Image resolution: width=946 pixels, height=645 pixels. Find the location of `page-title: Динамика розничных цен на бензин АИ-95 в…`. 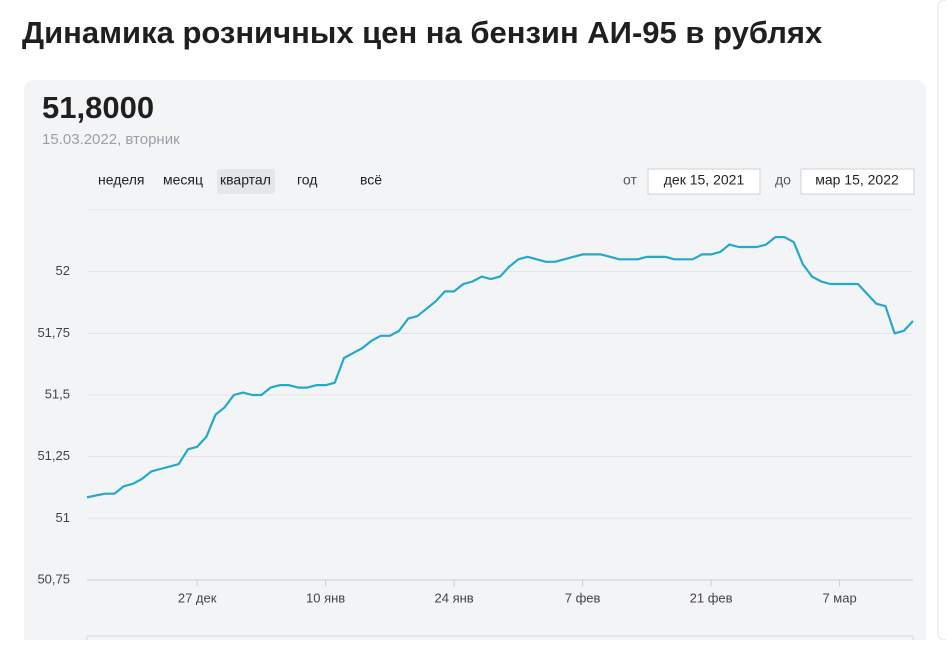

page-title: Динамика розничных цен на бензин АИ-95 в… is located at coordinates (422, 32).